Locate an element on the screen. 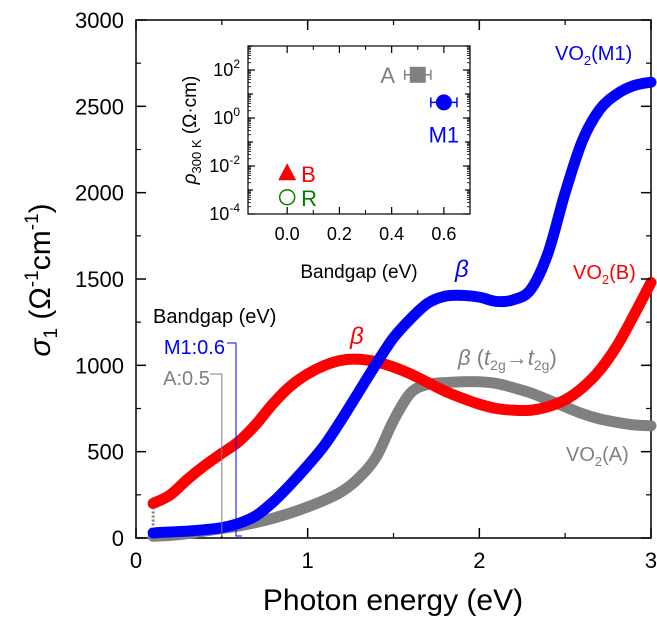 The image size is (657, 623). inset-point-b is located at coordinates (287, 172).